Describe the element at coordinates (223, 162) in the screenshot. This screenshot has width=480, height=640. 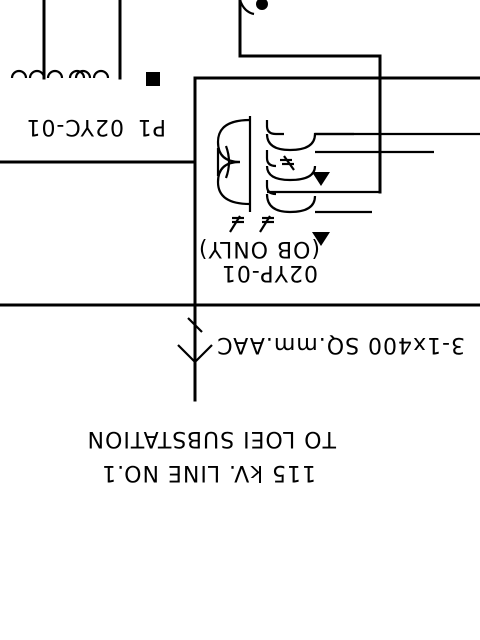
I see `coupling-capacitor-symbol` at that location.